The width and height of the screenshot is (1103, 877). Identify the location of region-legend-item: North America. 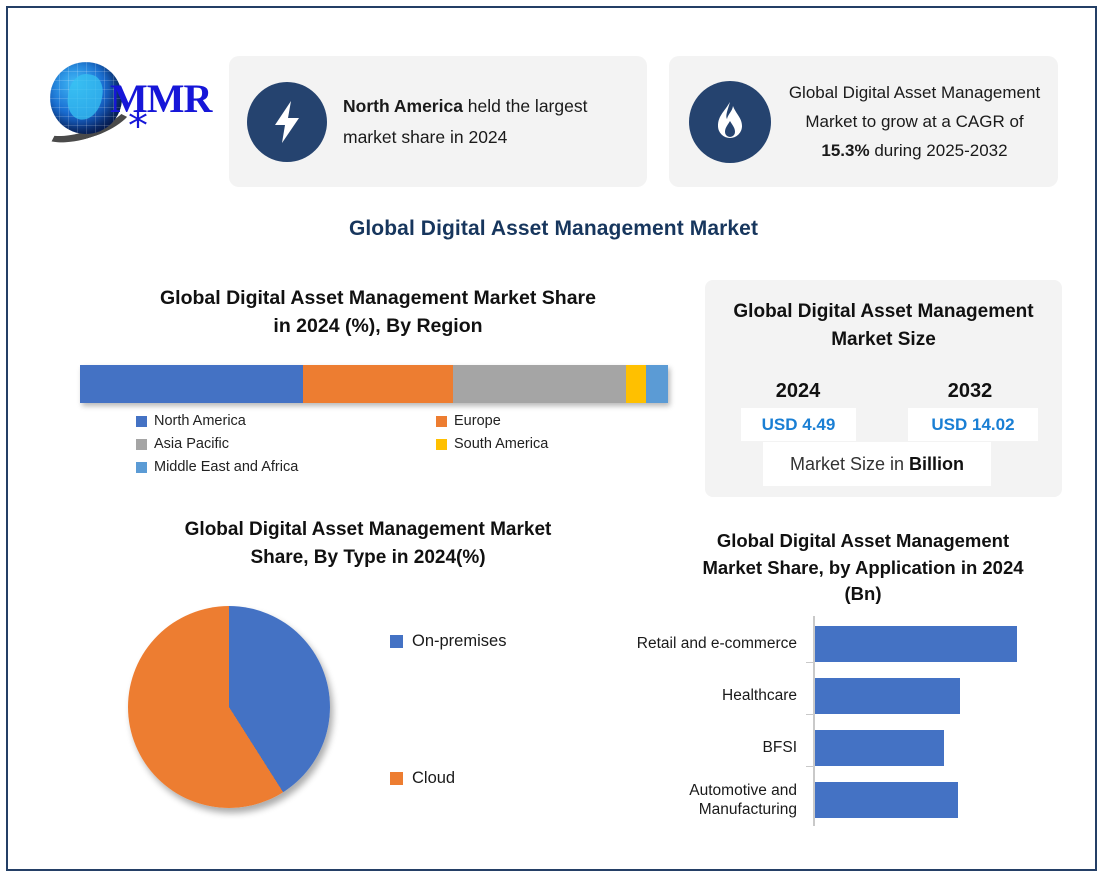
(286, 421).